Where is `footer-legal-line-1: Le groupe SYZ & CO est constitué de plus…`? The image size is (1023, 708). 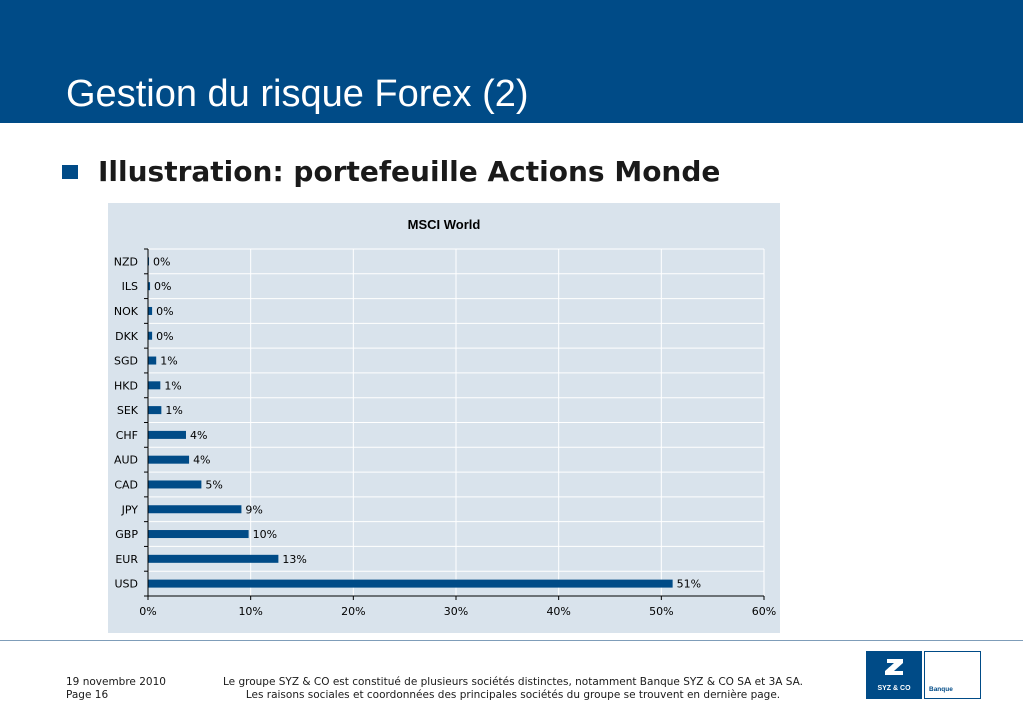
footer-legal-line-1: Le groupe SYZ & CO est constitué de plus… is located at coordinates (513, 682).